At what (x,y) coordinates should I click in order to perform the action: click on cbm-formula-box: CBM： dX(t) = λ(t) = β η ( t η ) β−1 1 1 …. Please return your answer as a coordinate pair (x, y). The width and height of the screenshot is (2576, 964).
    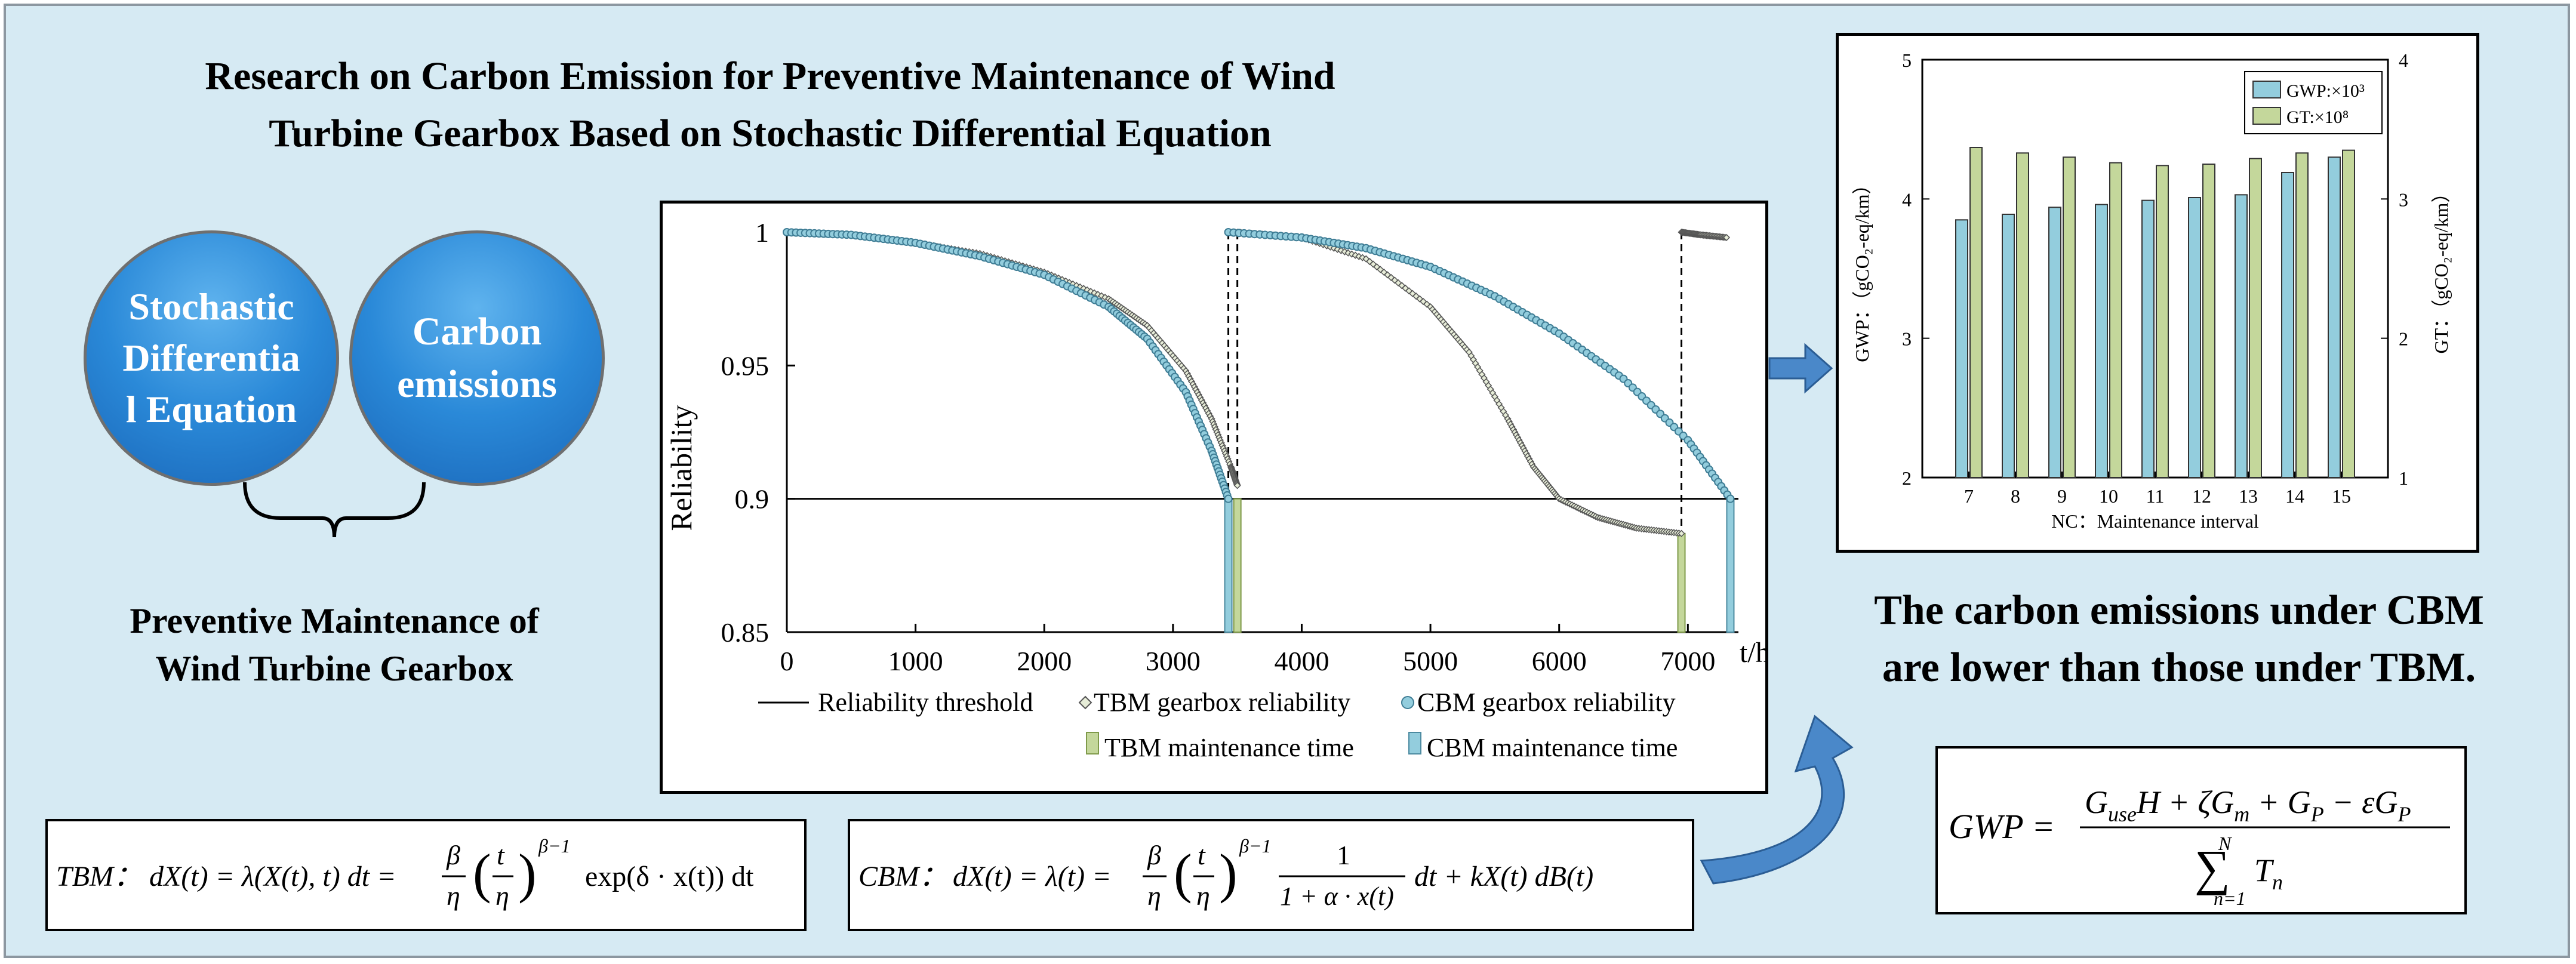
    Looking at the image, I should click on (1271, 875).